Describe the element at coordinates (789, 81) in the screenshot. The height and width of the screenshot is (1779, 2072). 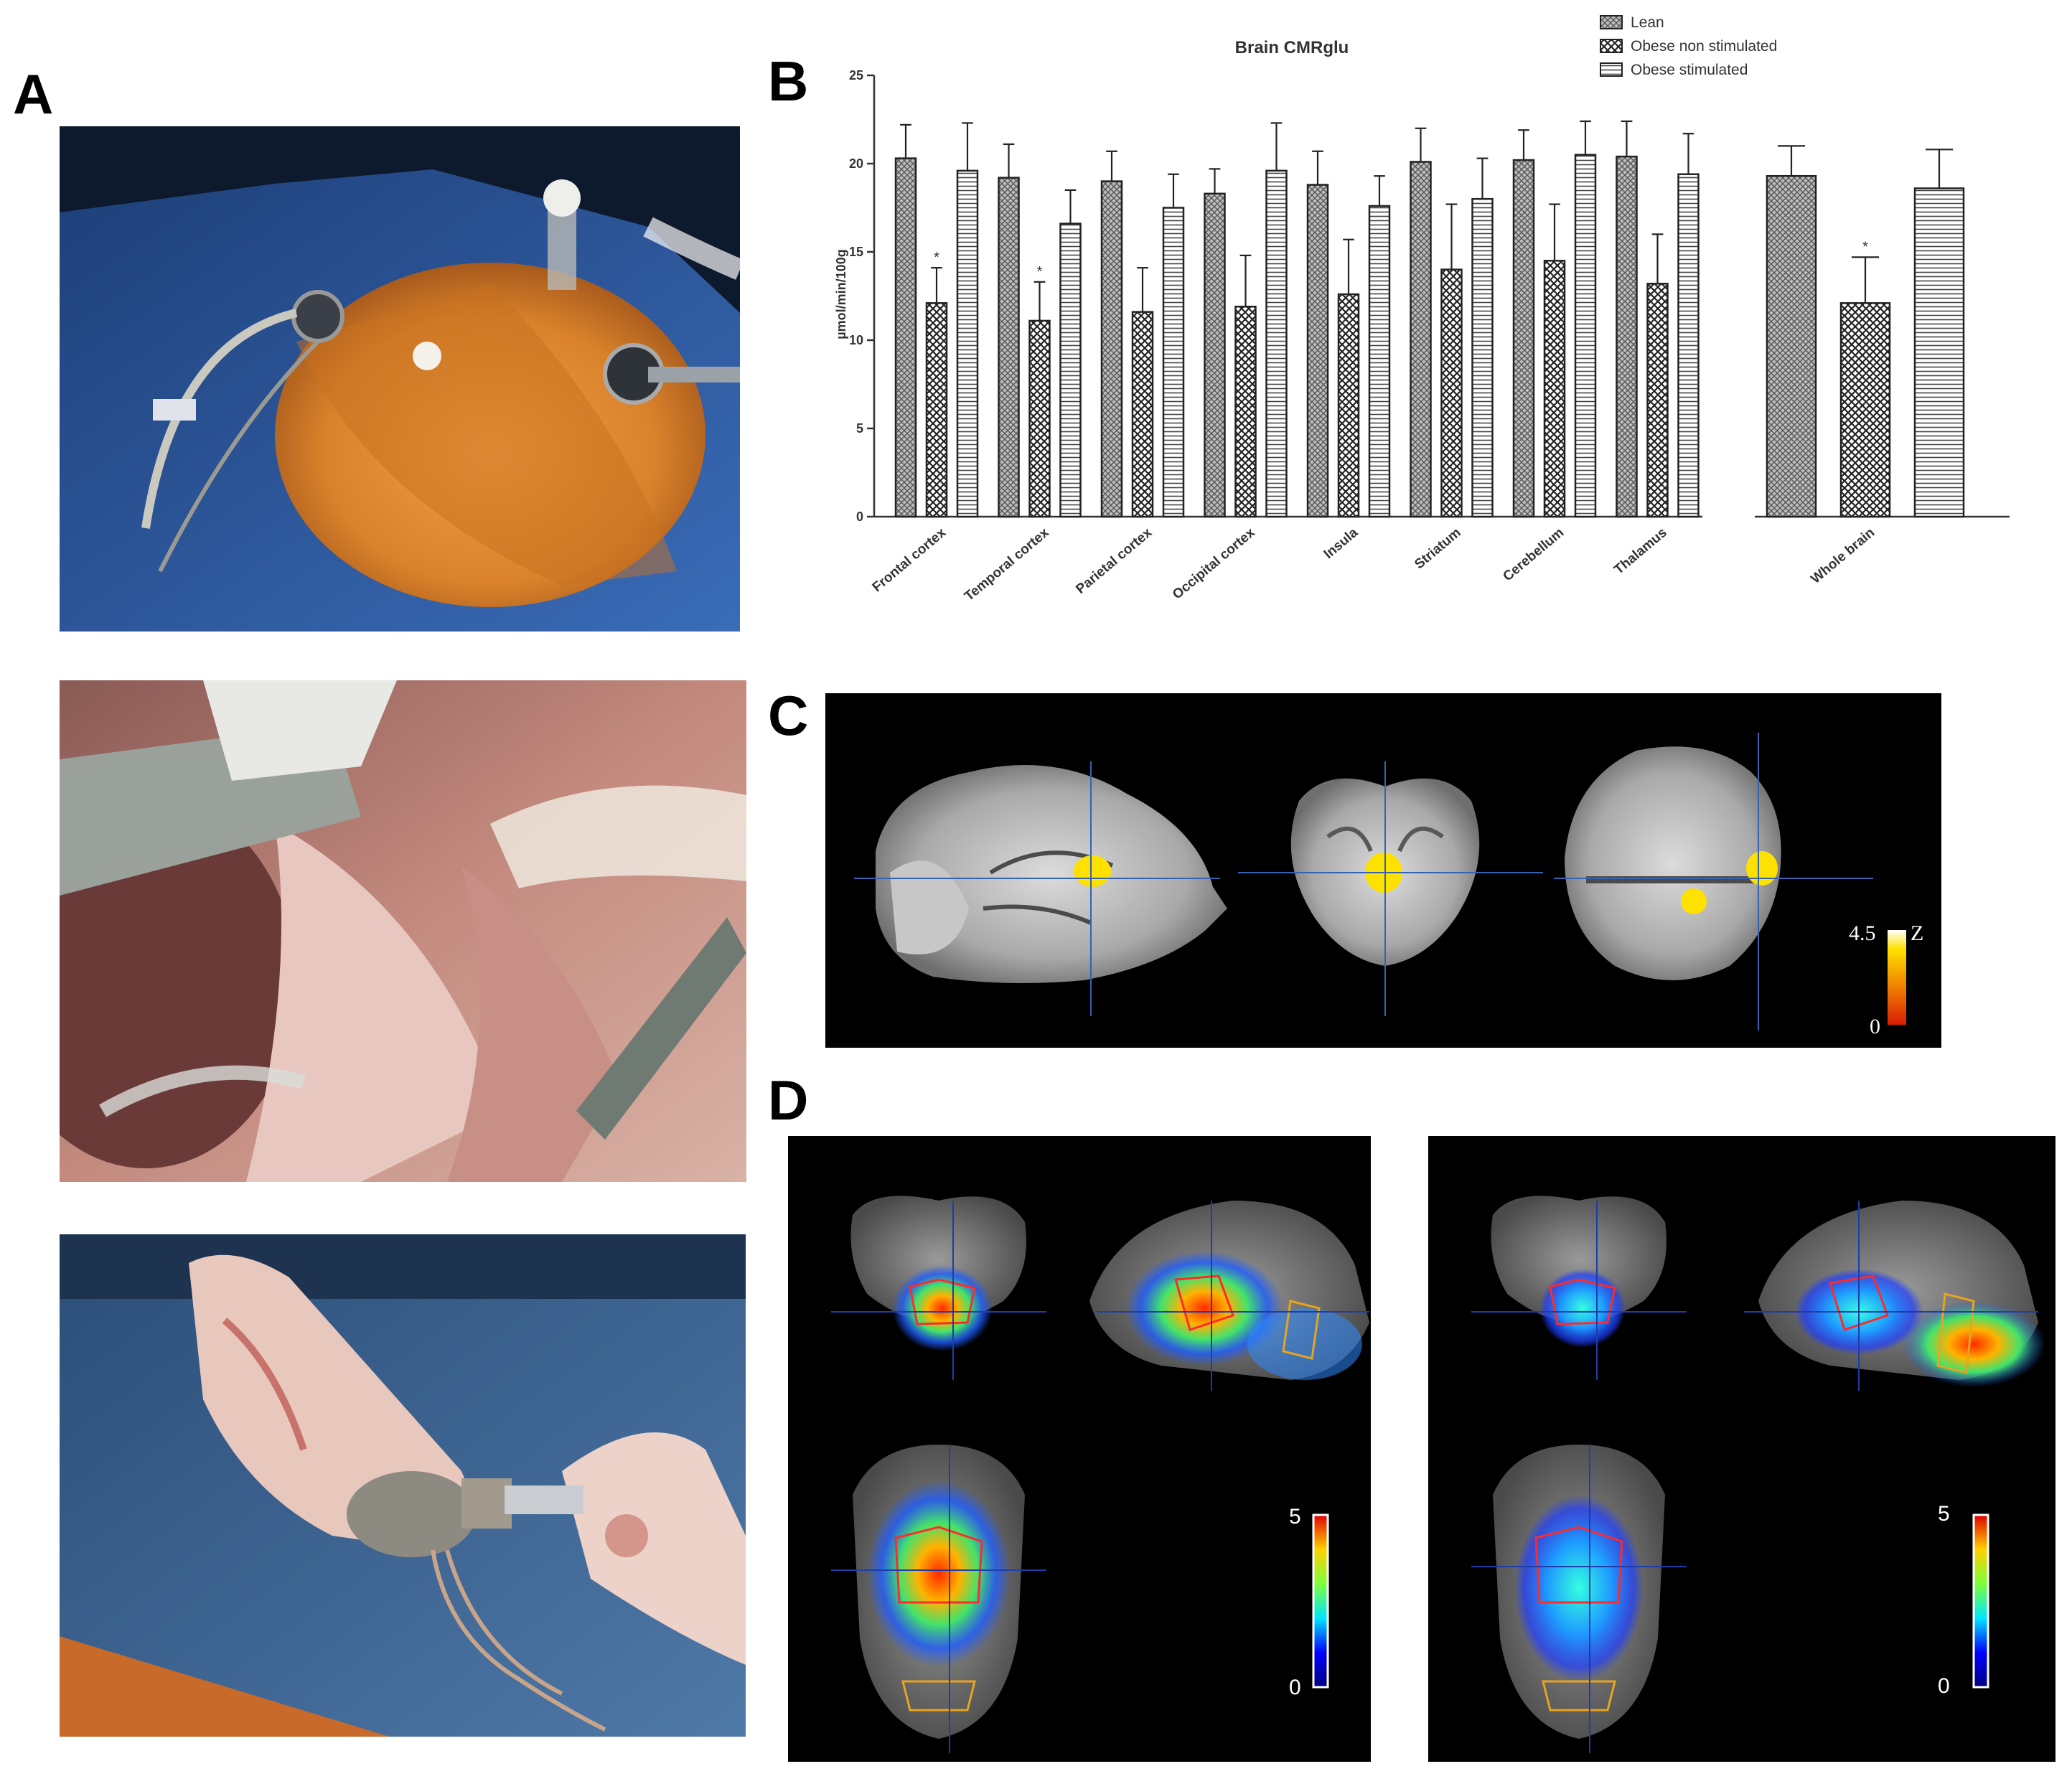
I see `panel-label-b: B` at that location.